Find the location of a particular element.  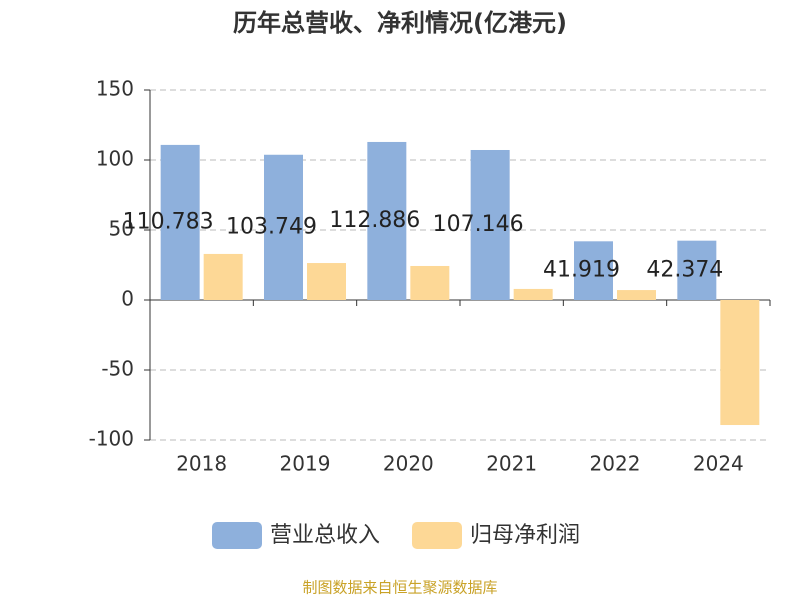

y-tick-label: 100 is located at coordinates (115, 159).